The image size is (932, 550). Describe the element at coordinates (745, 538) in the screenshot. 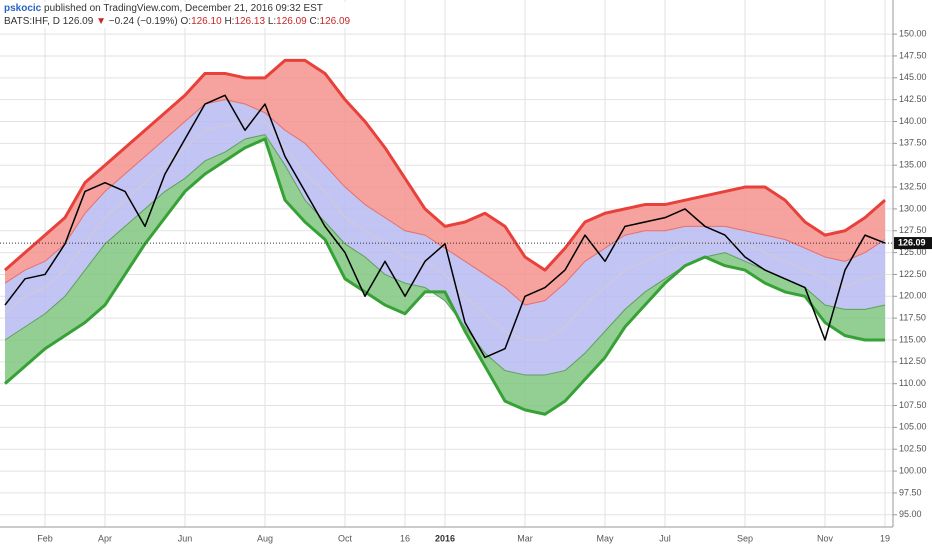

I see `x-tick-label: Sep` at that location.